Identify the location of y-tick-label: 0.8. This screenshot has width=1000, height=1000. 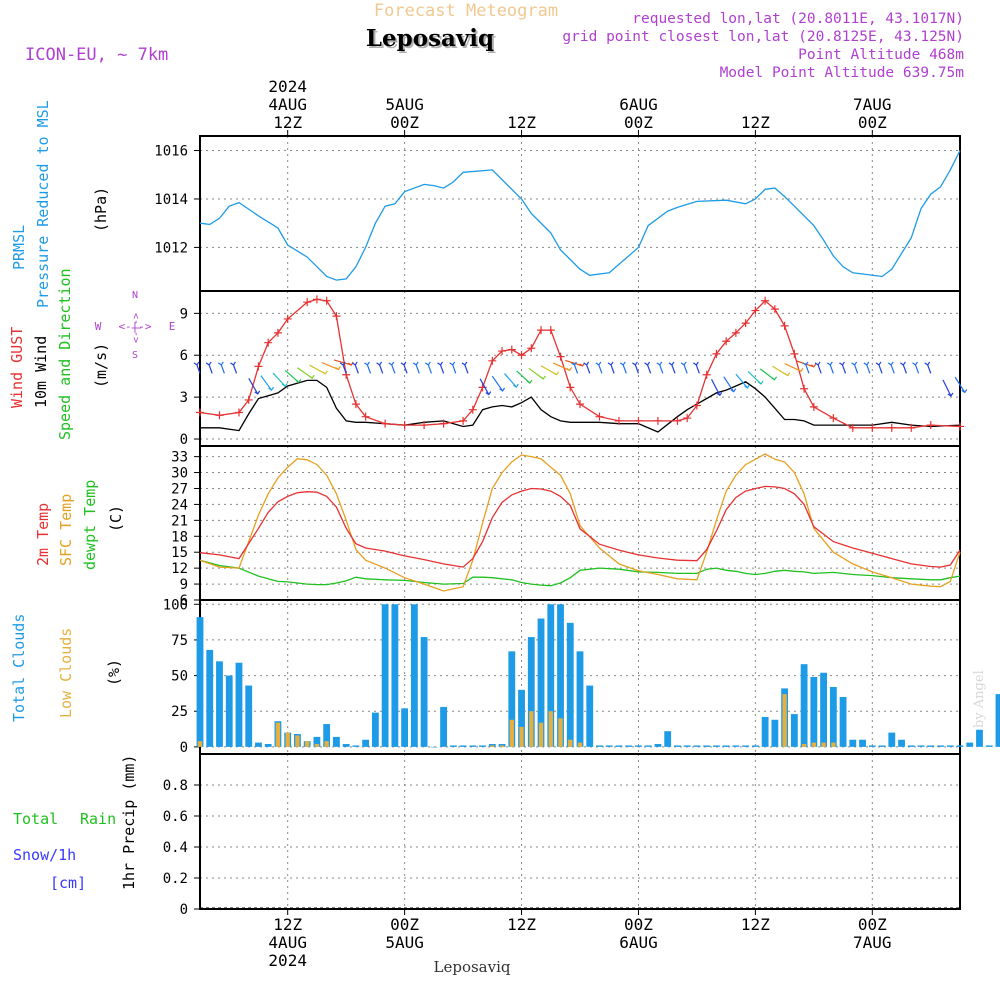
(175, 786).